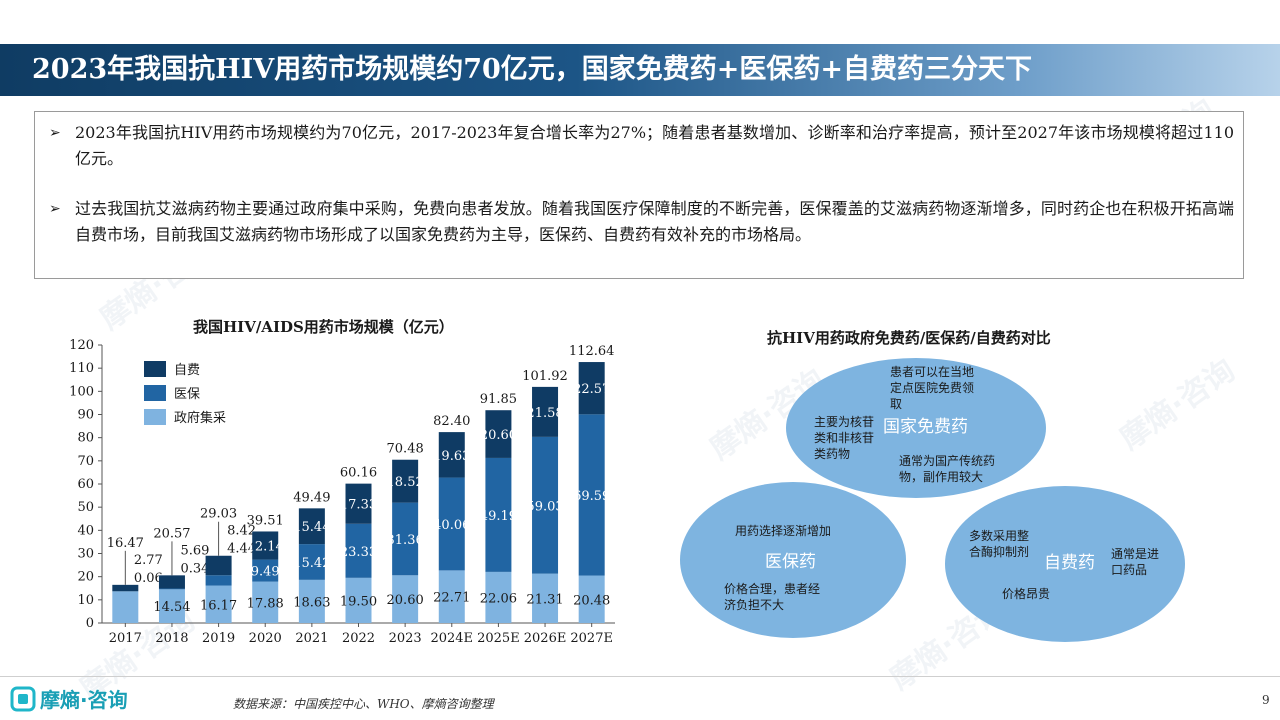  Describe the element at coordinates (85, 554) in the screenshot. I see `y-tick-label: 30` at that location.